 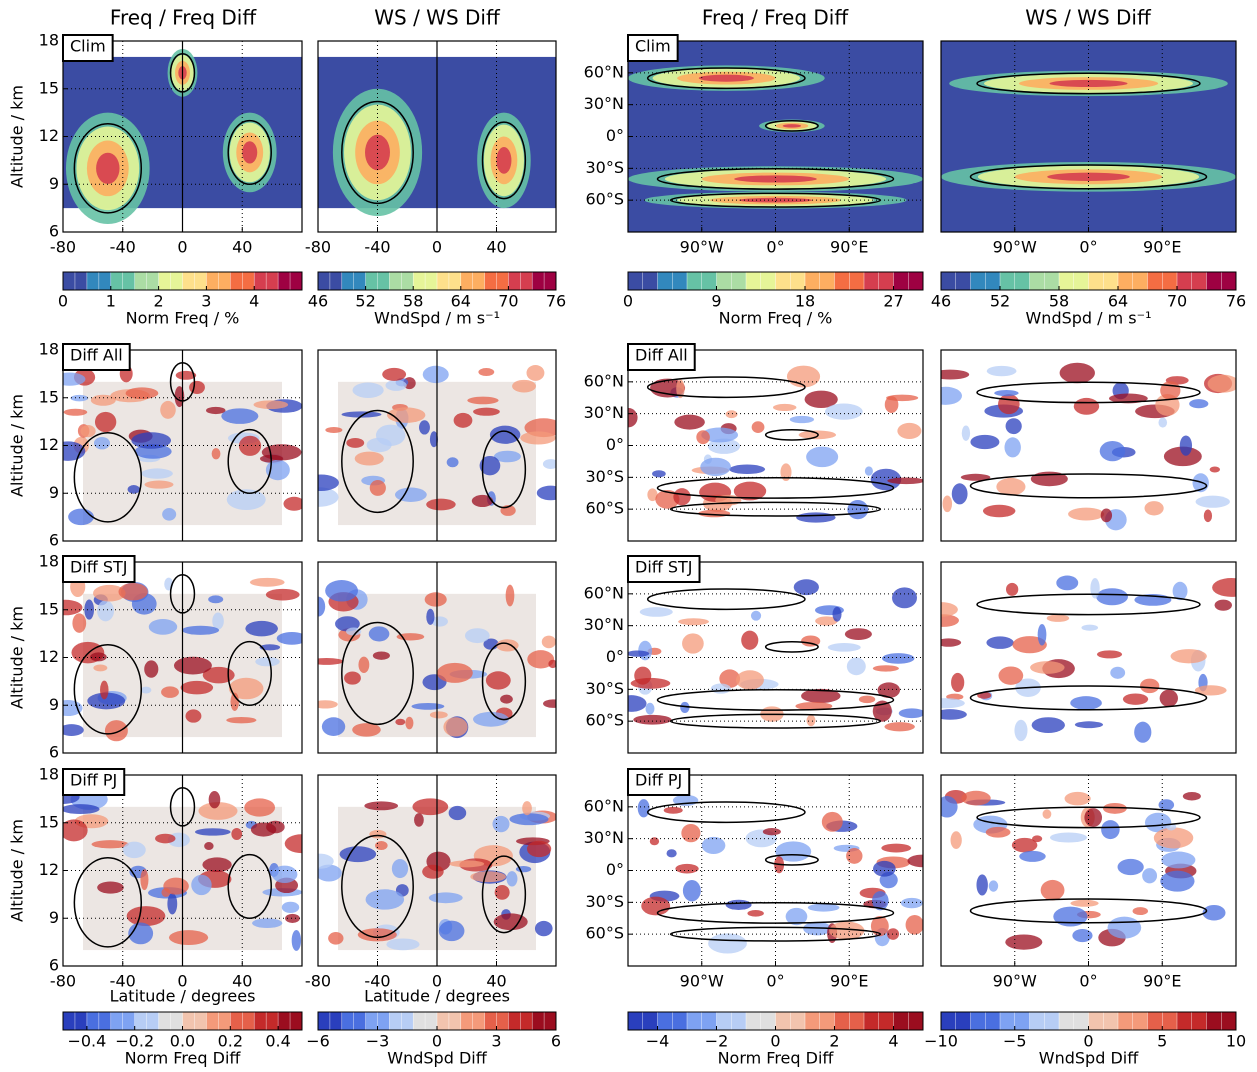 I want to click on y-tick-label: 15, so click(x=49, y=608).